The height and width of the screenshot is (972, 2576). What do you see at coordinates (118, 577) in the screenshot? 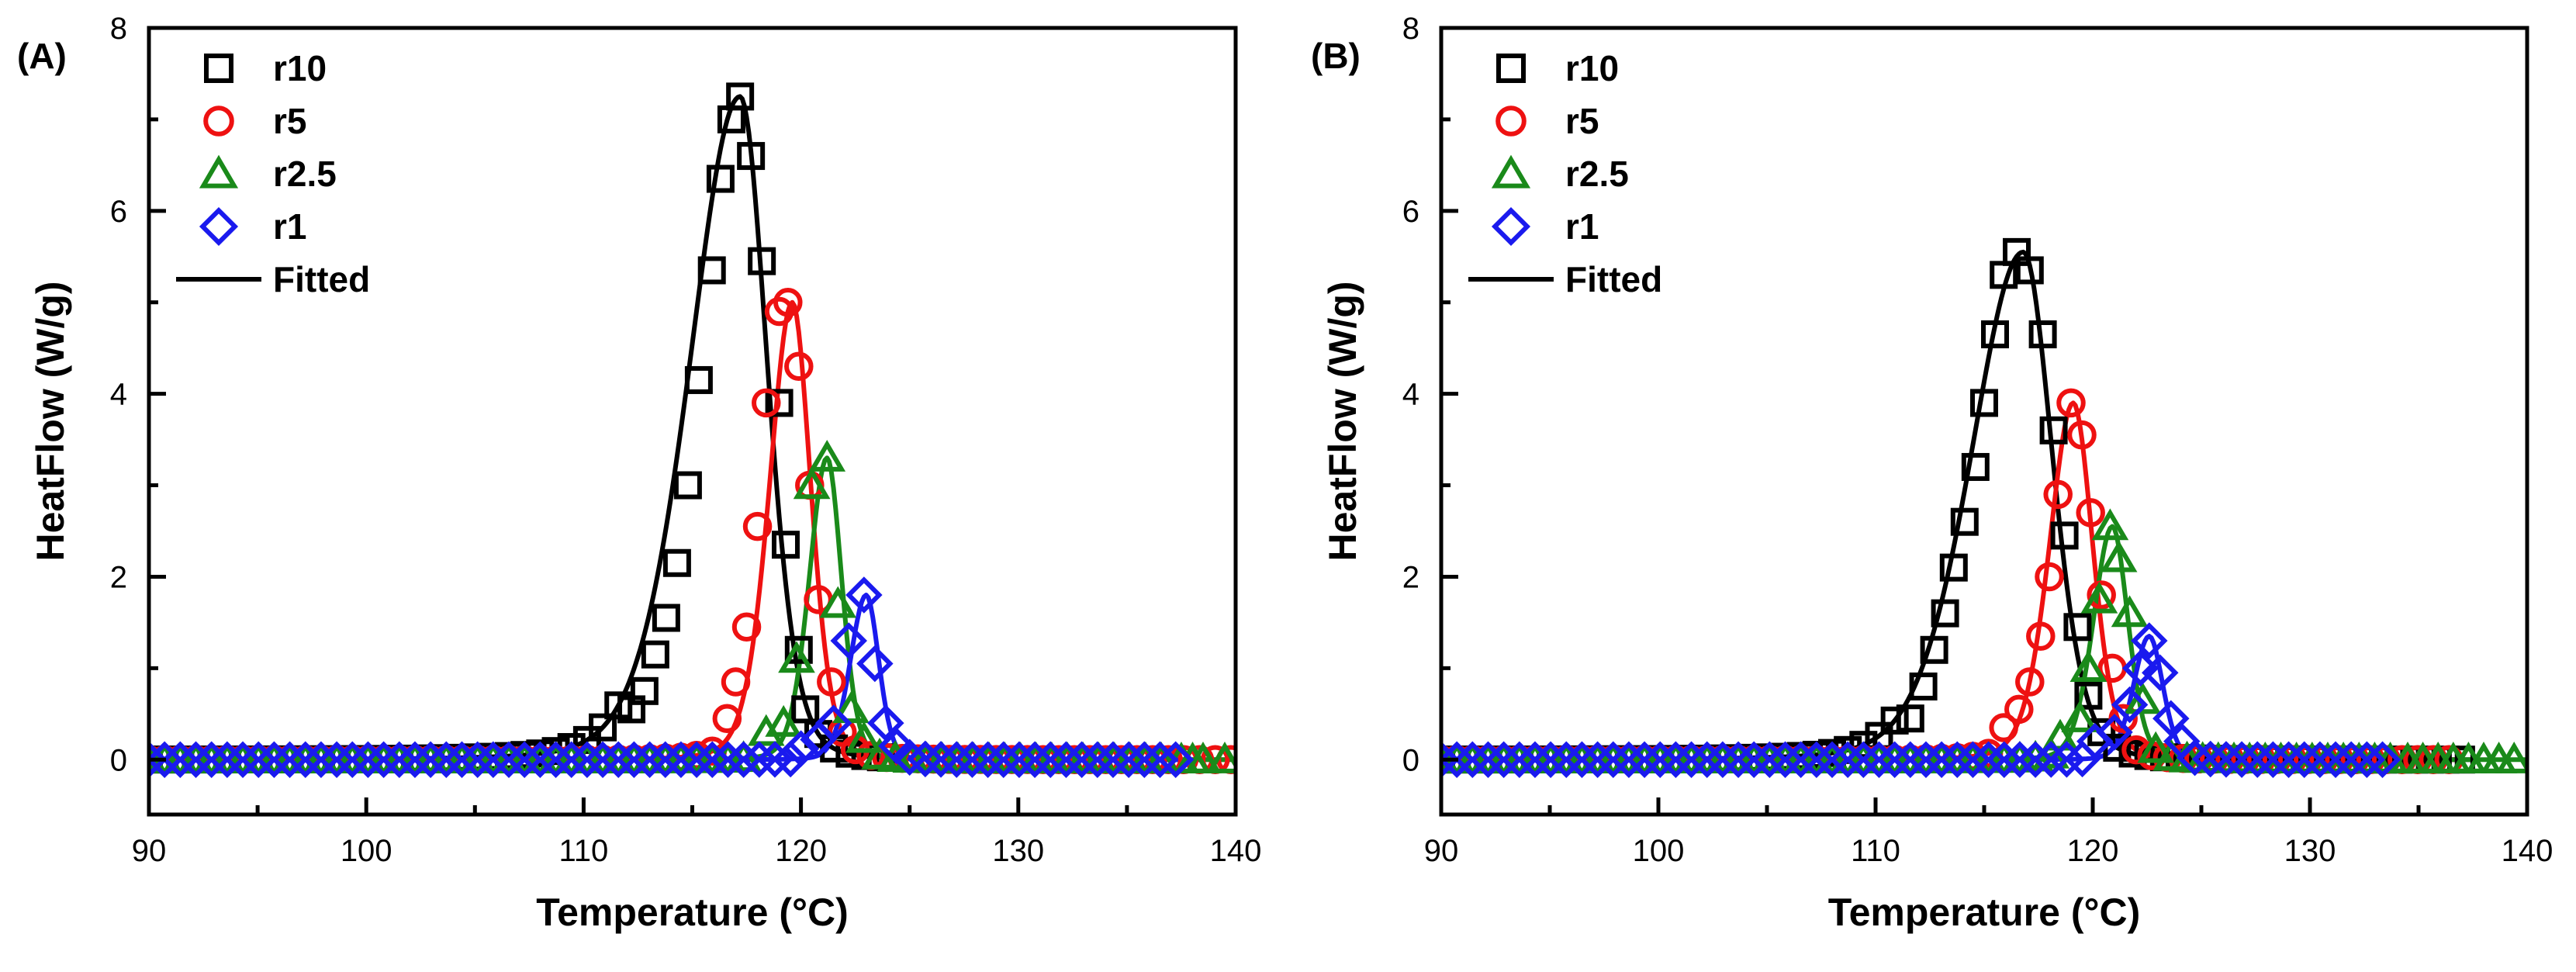
I see `y-tick-label: 2` at bounding box center [118, 577].